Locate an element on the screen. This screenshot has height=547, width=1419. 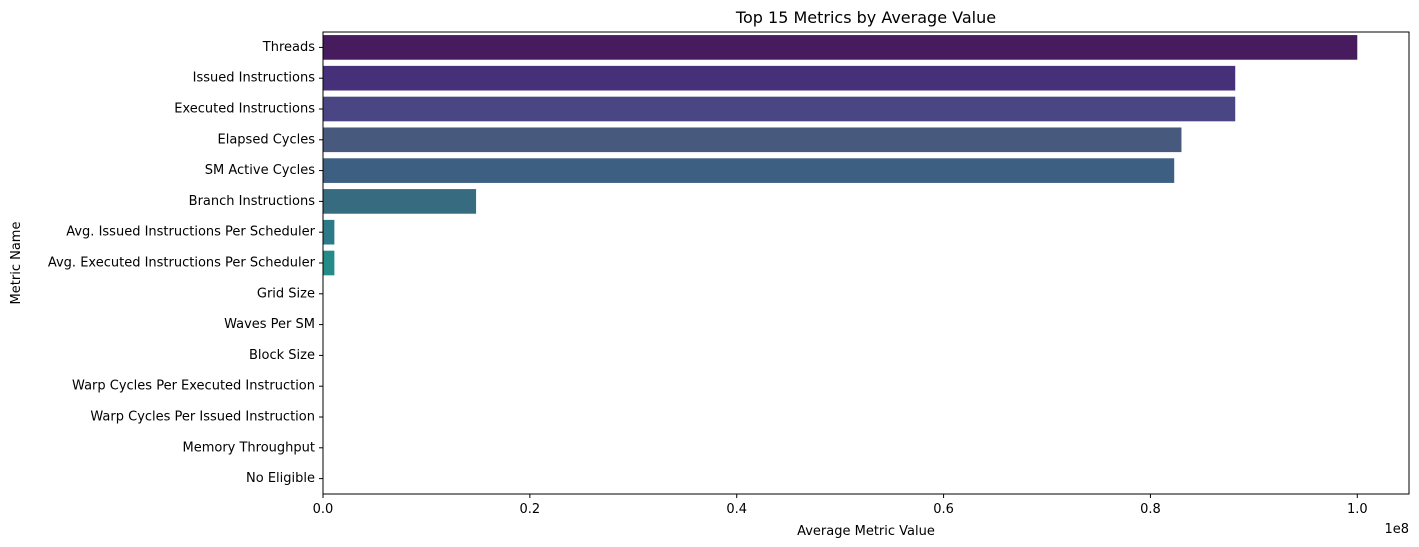
chart-title: Top 15 Metrics by Average Value is located at coordinates (865, 17).